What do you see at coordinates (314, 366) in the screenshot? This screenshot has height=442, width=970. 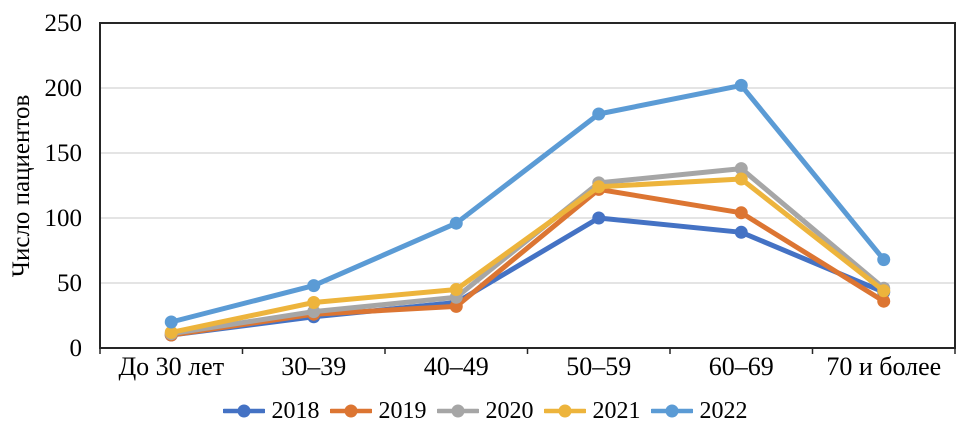 I see `x-axis-label-1: 30–39` at bounding box center [314, 366].